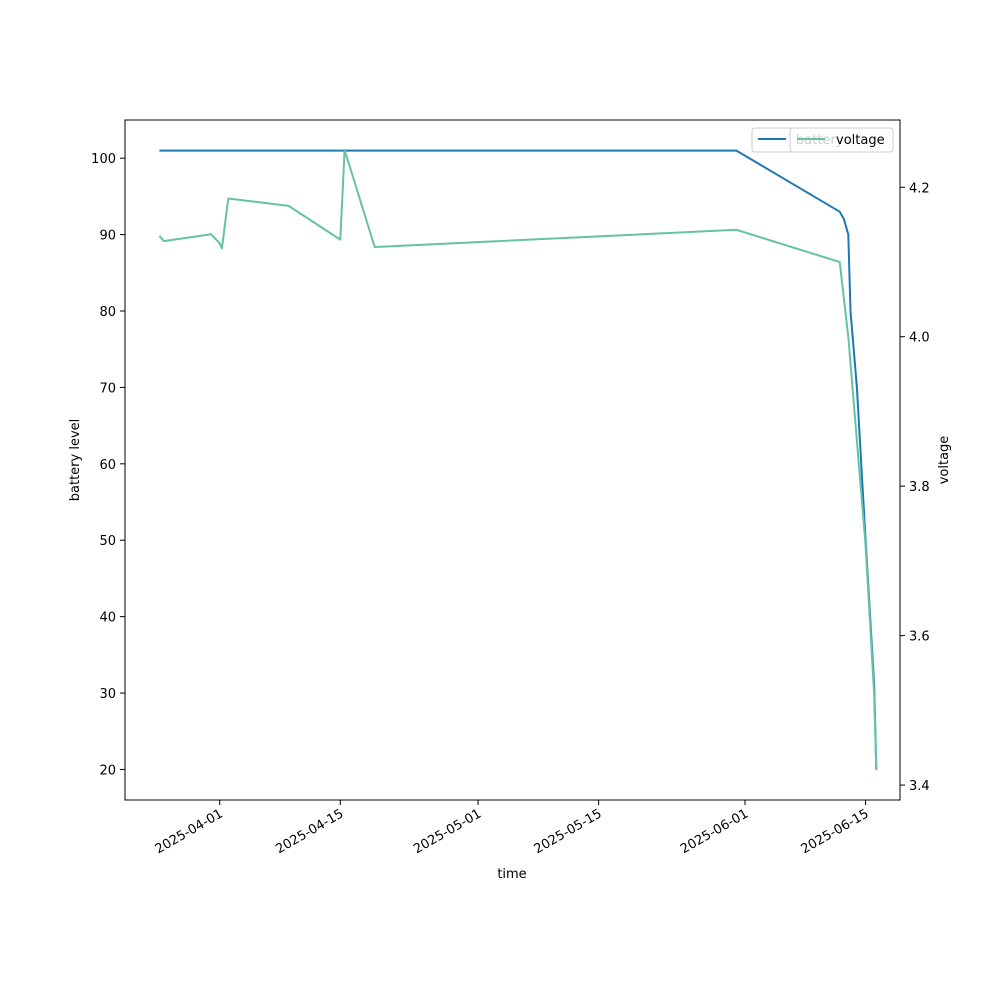 This screenshot has height=1000, width=1000. I want to click on legend-voltage-box, so click(841, 140).